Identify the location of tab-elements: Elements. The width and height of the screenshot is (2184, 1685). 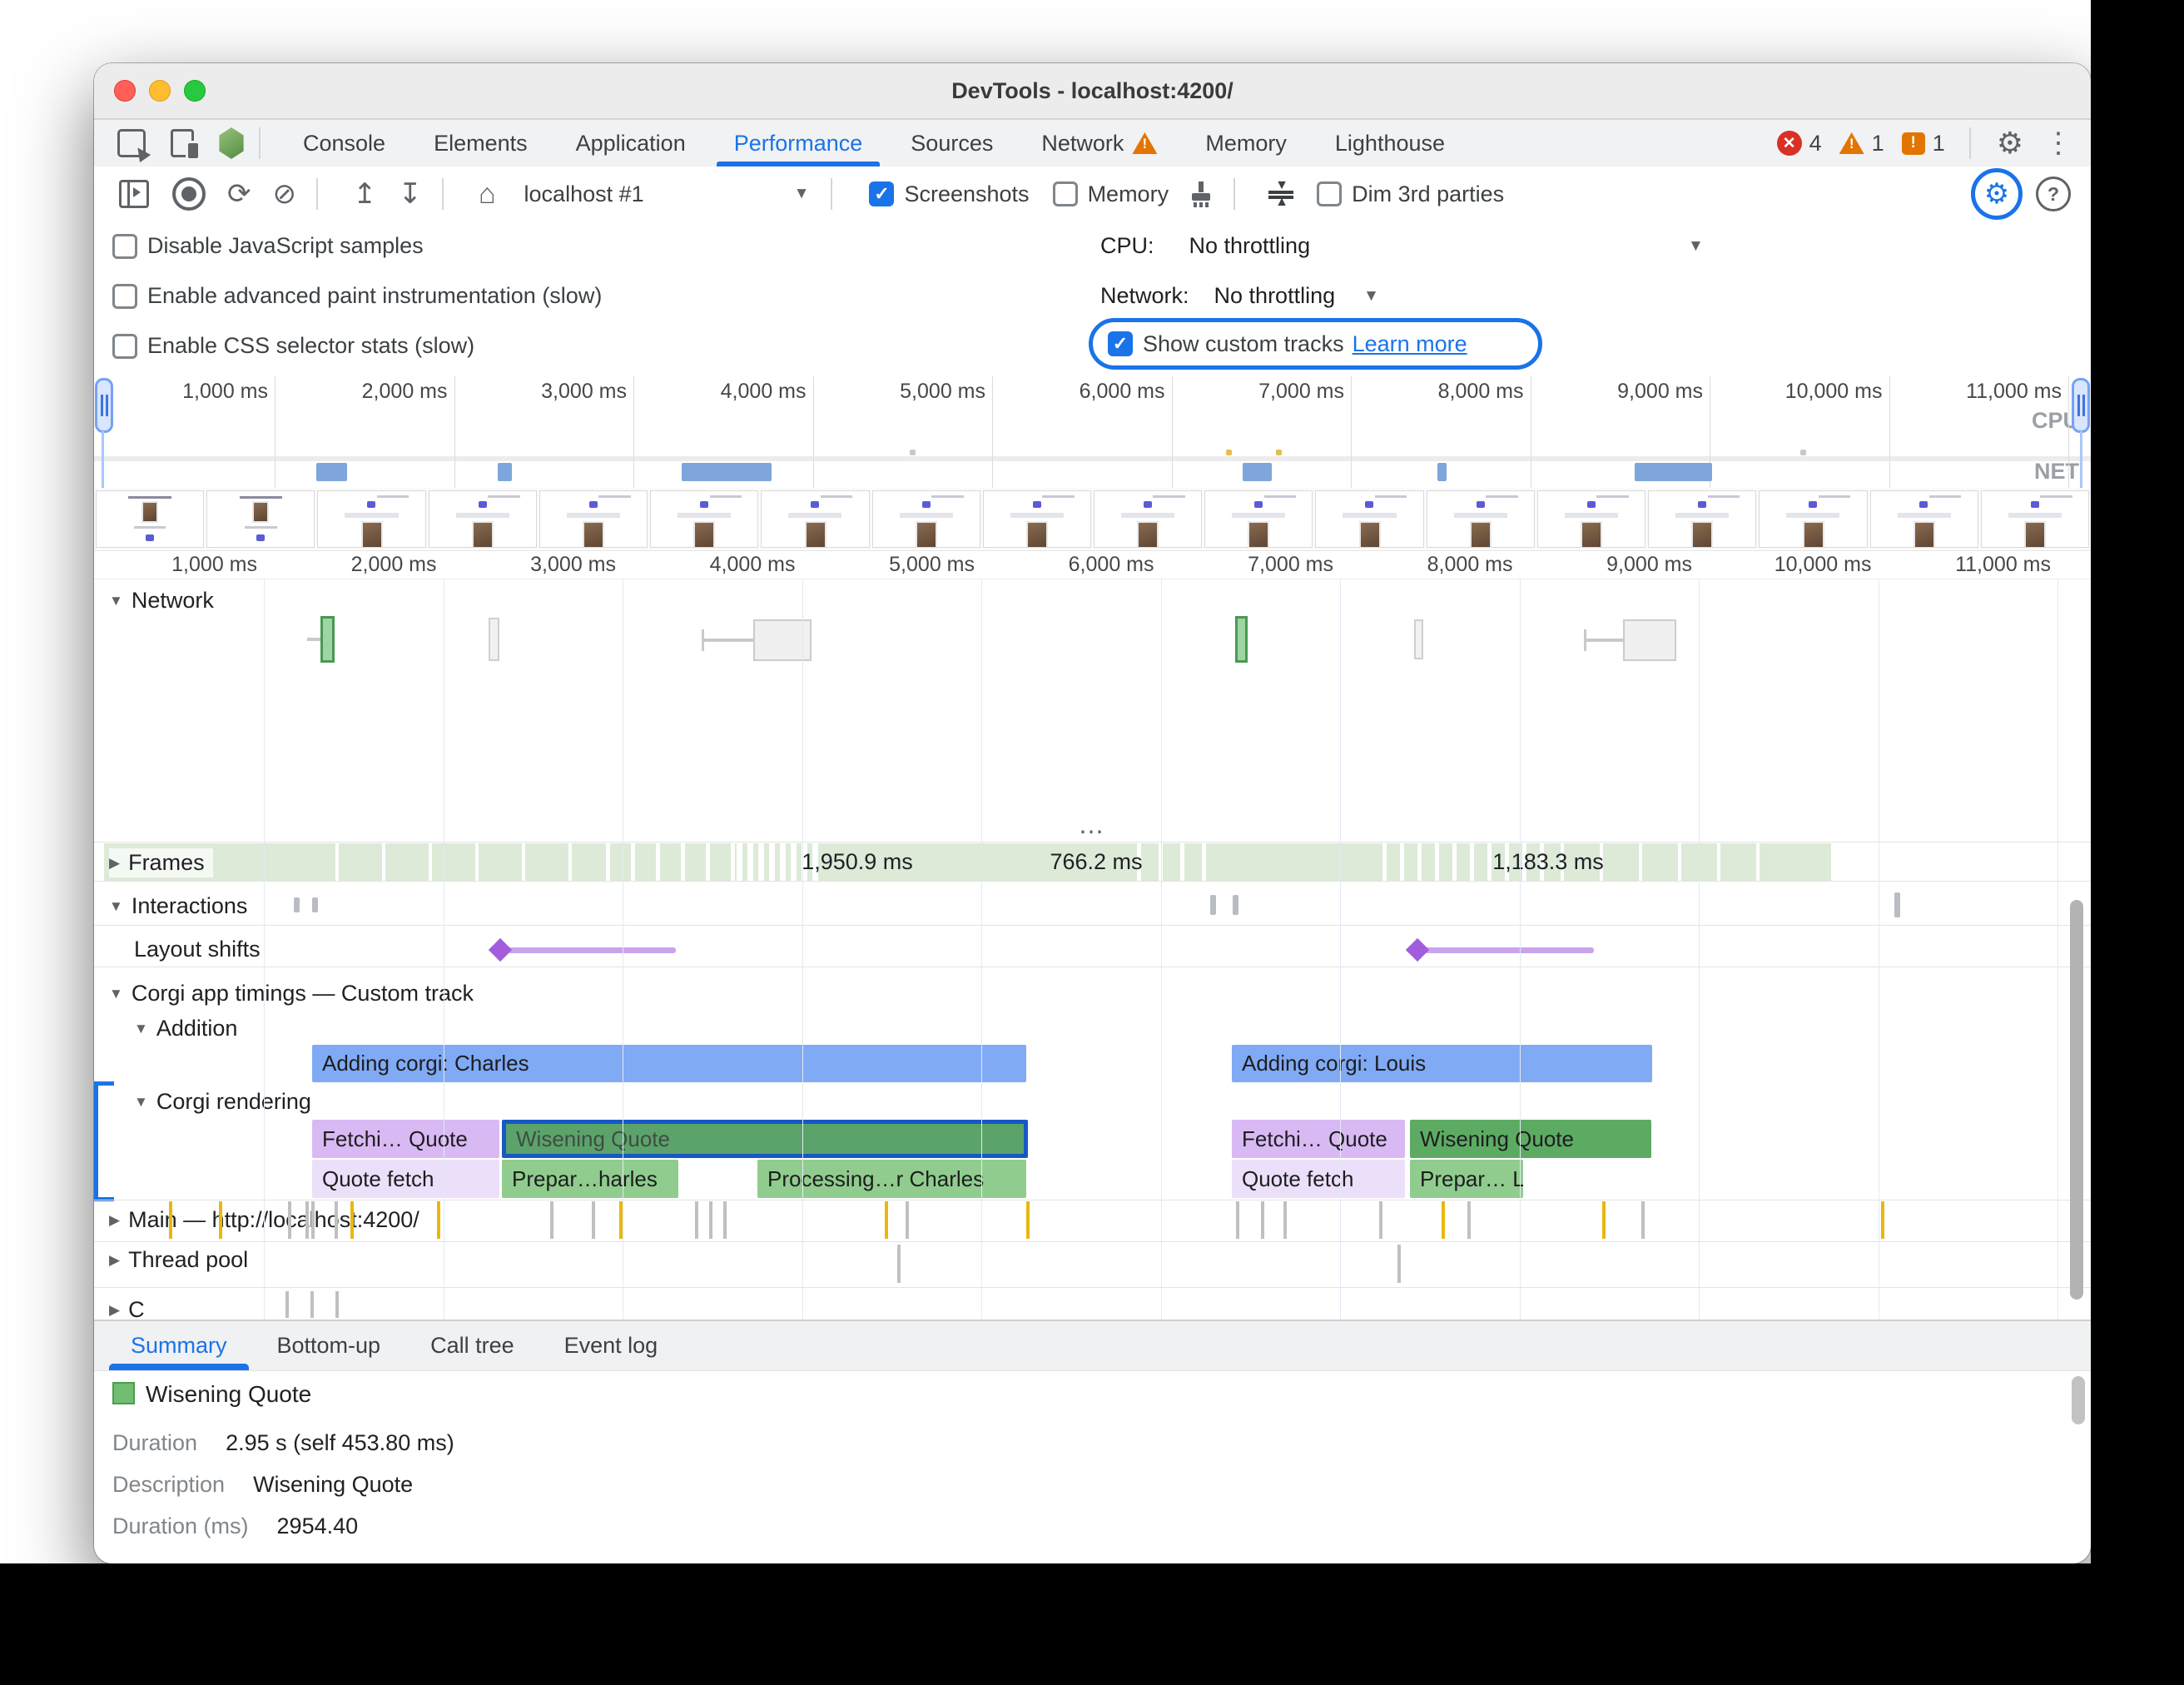
(481, 144).